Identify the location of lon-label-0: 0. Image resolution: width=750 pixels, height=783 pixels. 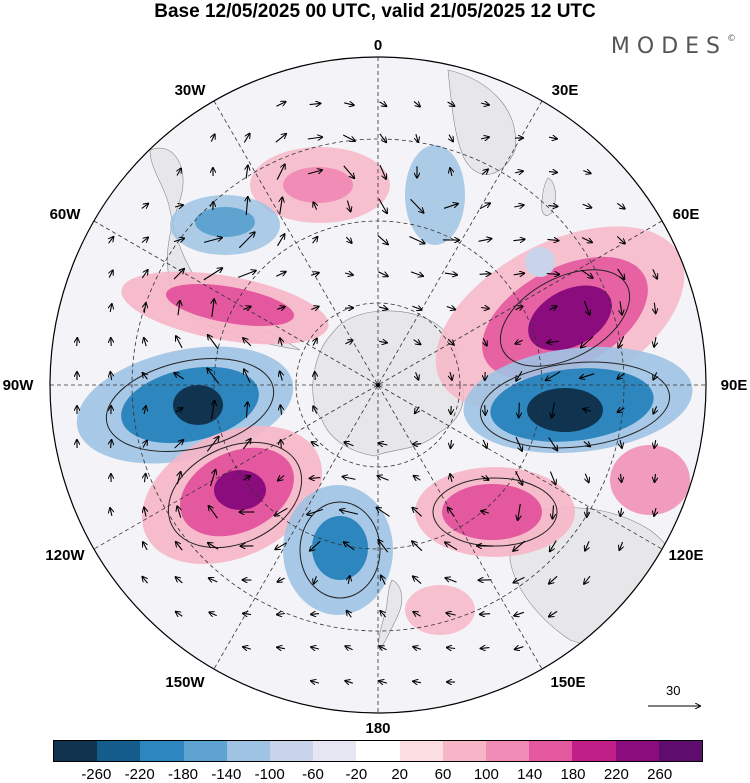
(378, 45).